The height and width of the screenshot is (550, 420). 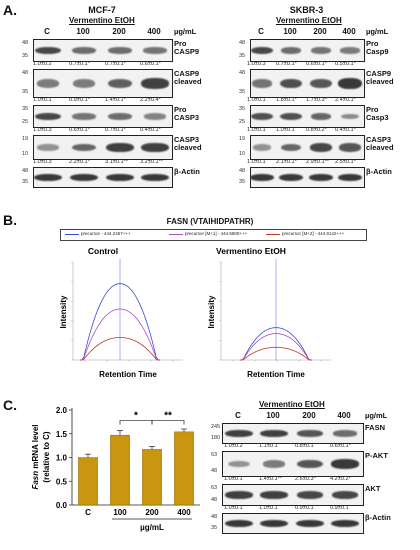 What do you see at coordinates (276, 374) in the screenshot?
I see `ver-xlabel: Retention Time` at bounding box center [276, 374].